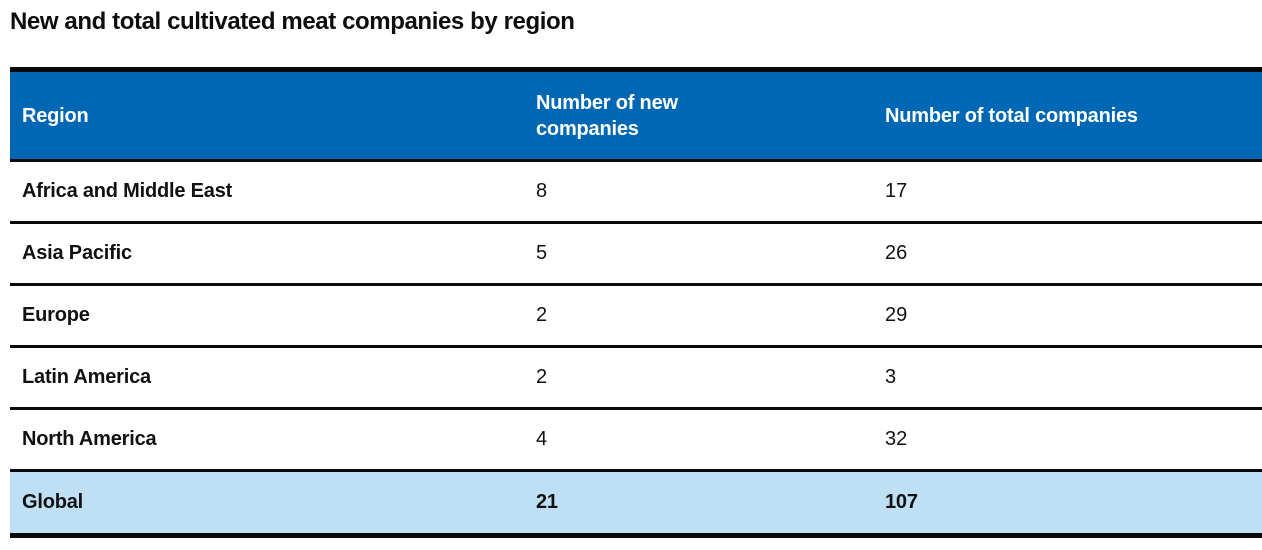 The width and height of the screenshot is (1262, 550). What do you see at coordinates (636, 441) in the screenshot?
I see `table-row: North America 4 32` at bounding box center [636, 441].